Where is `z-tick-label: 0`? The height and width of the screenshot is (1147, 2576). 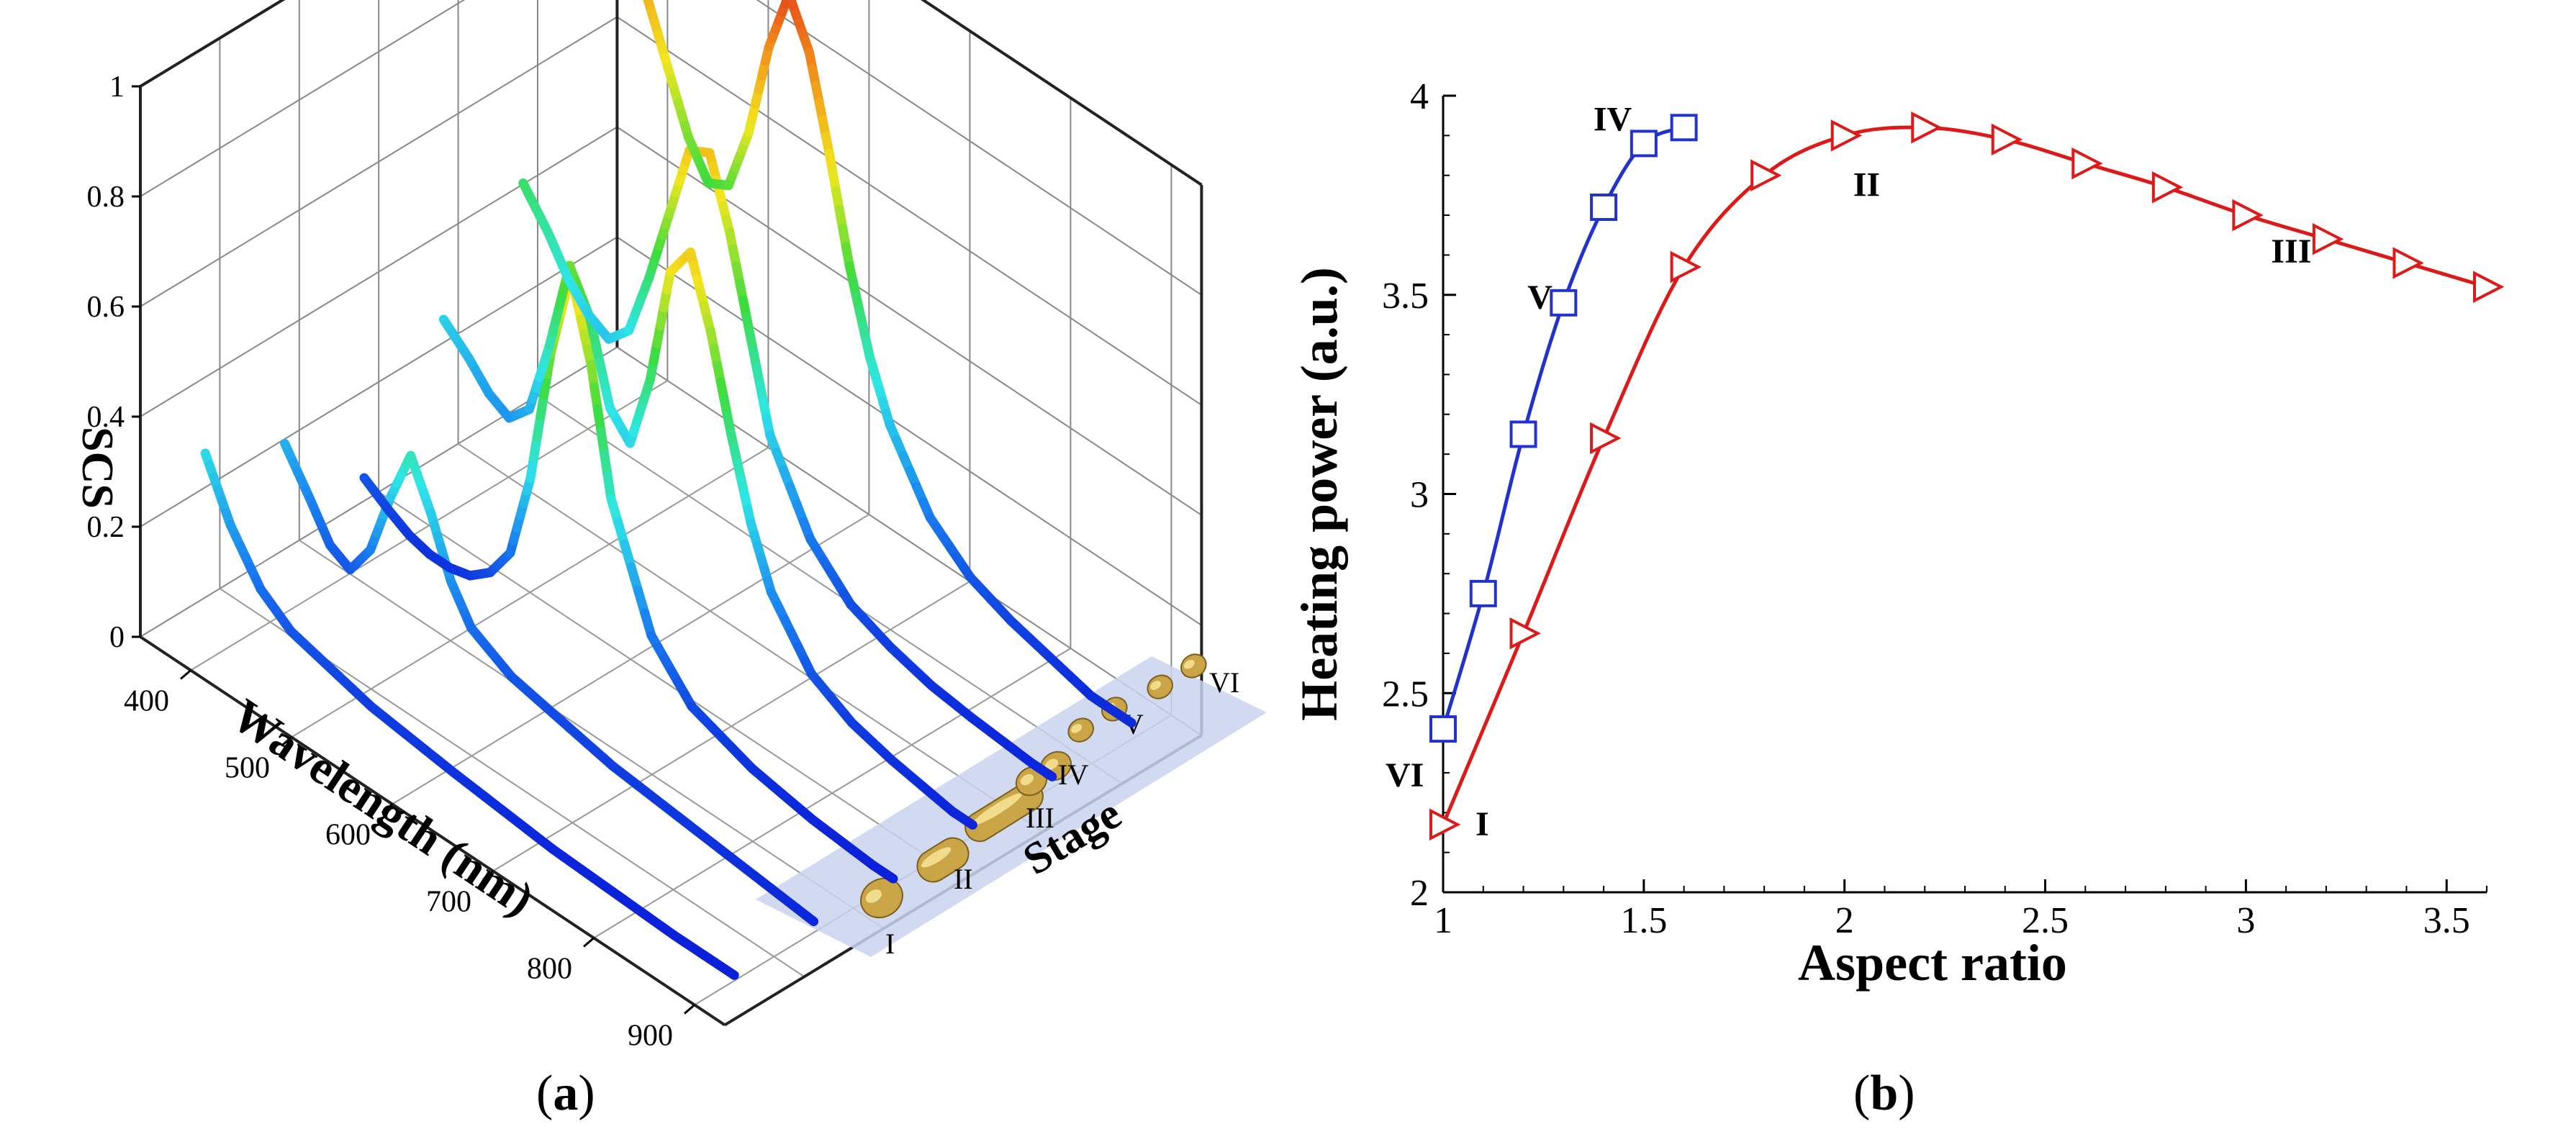 z-tick-label: 0 is located at coordinates (117, 638).